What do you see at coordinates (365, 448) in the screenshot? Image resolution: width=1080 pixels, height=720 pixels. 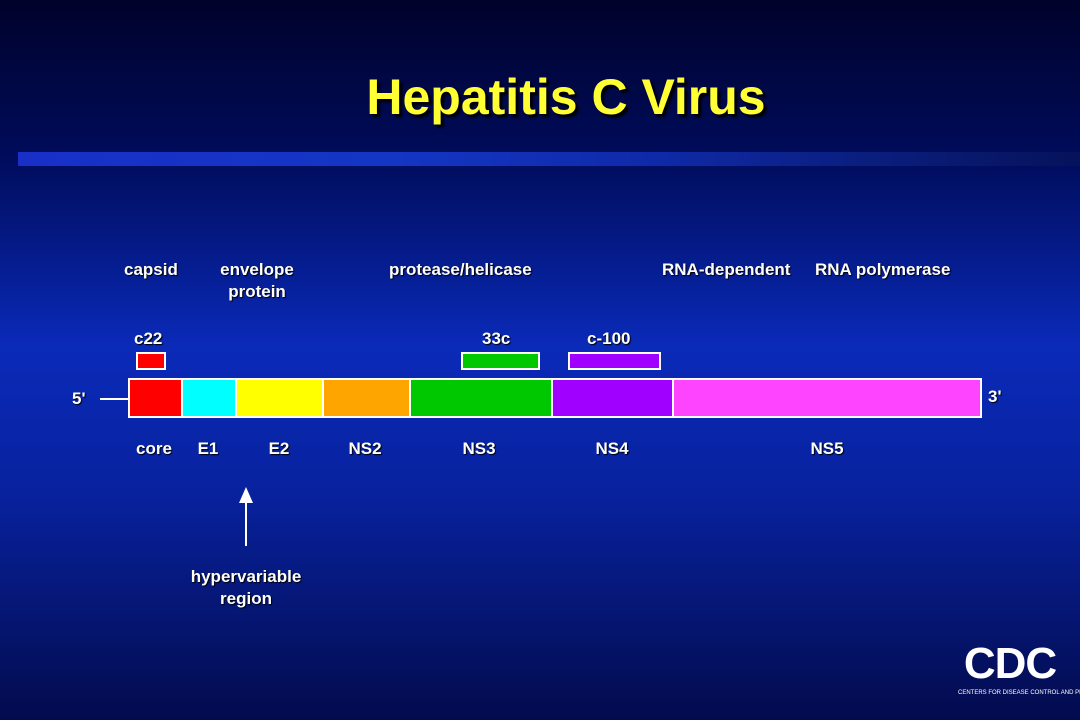 I see `segment-label-ns2: NS2` at bounding box center [365, 448].